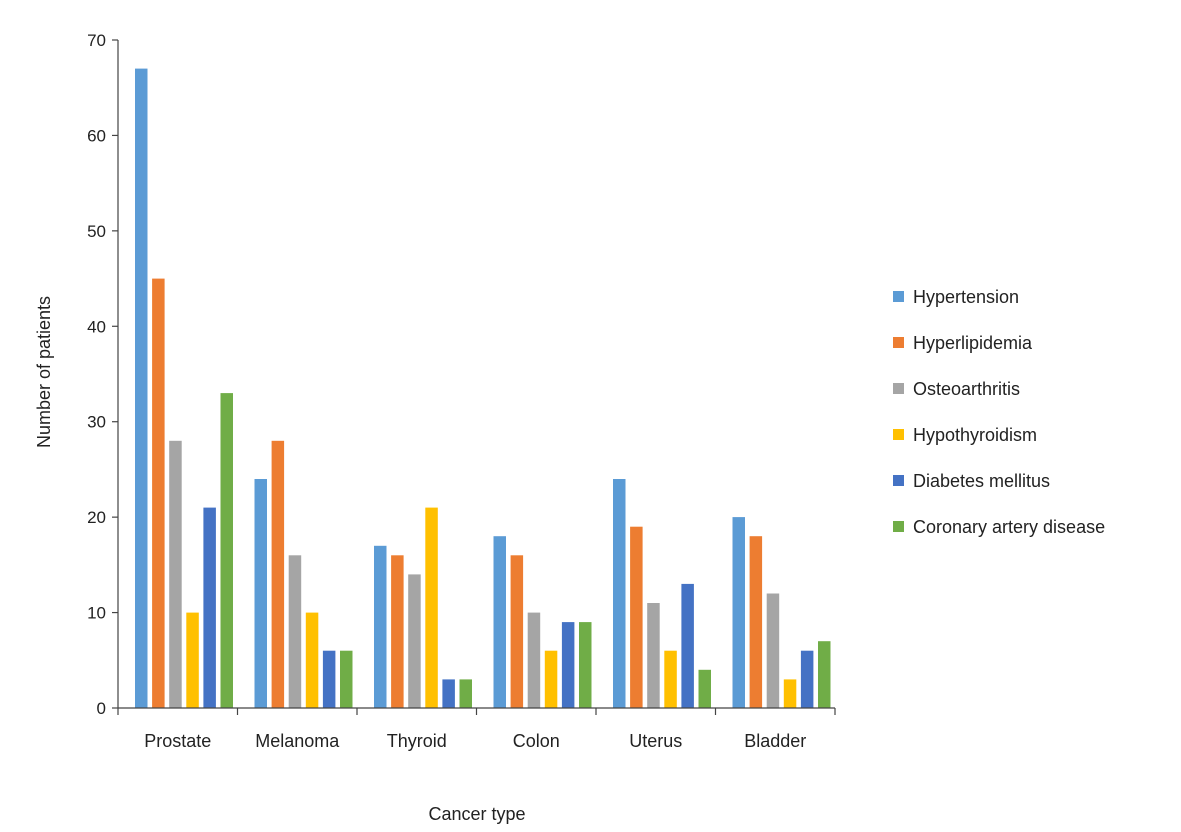  I want to click on bar-uterus-hyperlipidemia, so click(636, 617).